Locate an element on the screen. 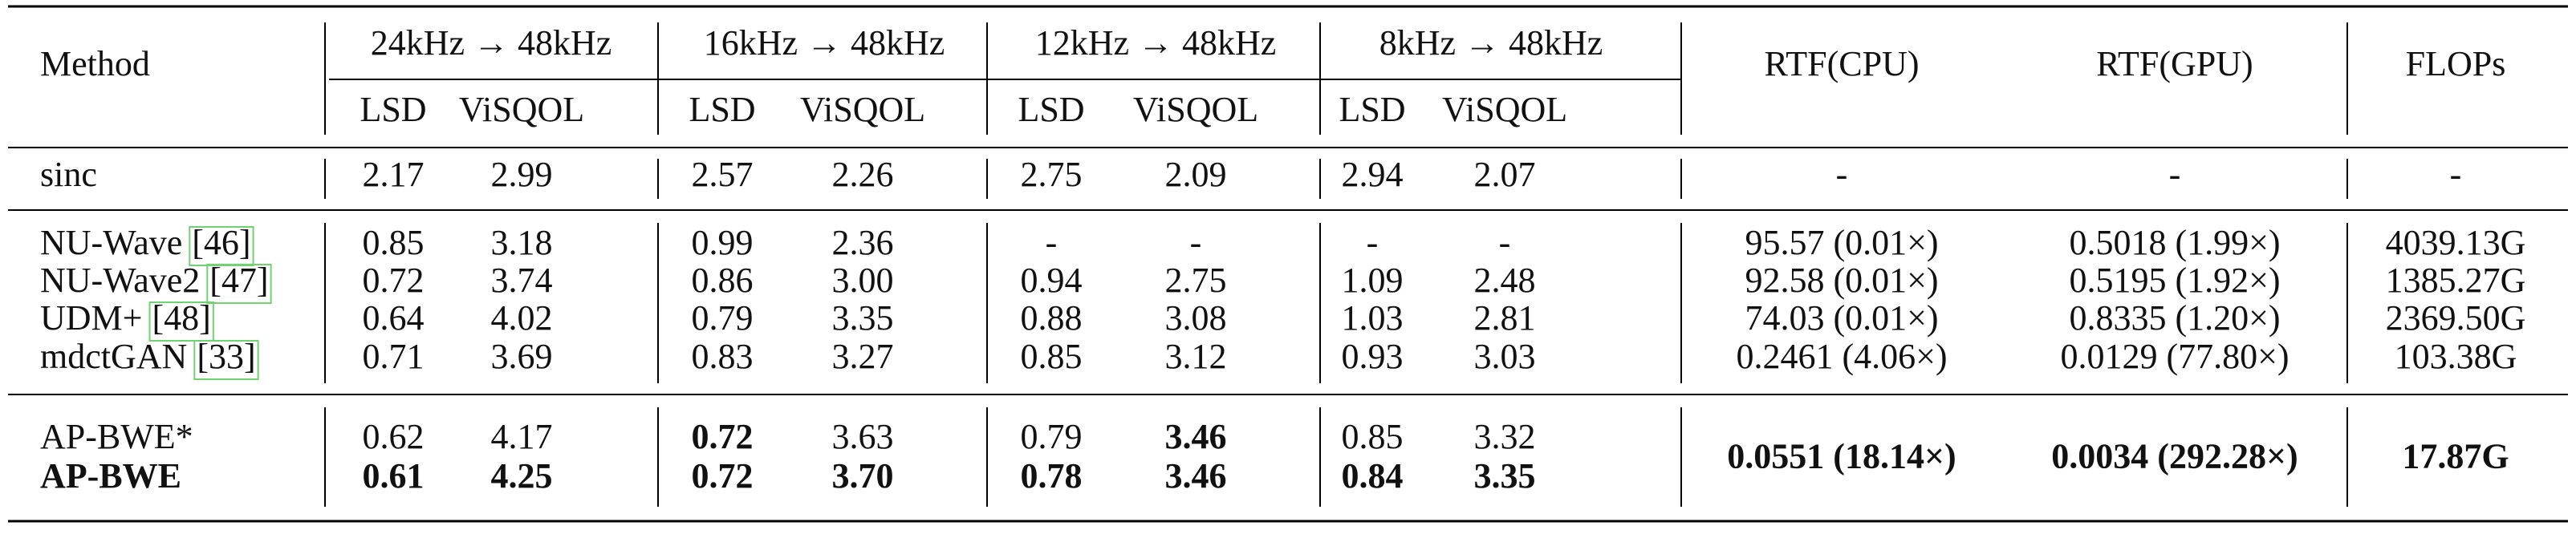  score: 2.17 is located at coordinates (394, 174).